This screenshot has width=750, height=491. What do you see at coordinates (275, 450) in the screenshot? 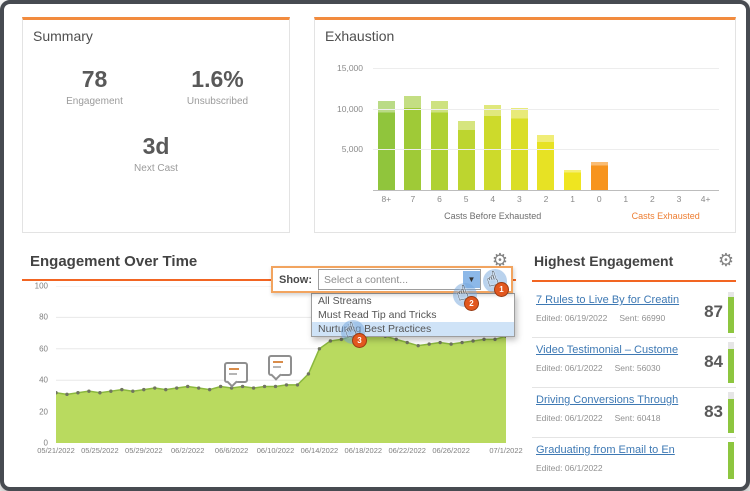
I see `x-tick-label: 06/10/2022` at bounding box center [275, 450].